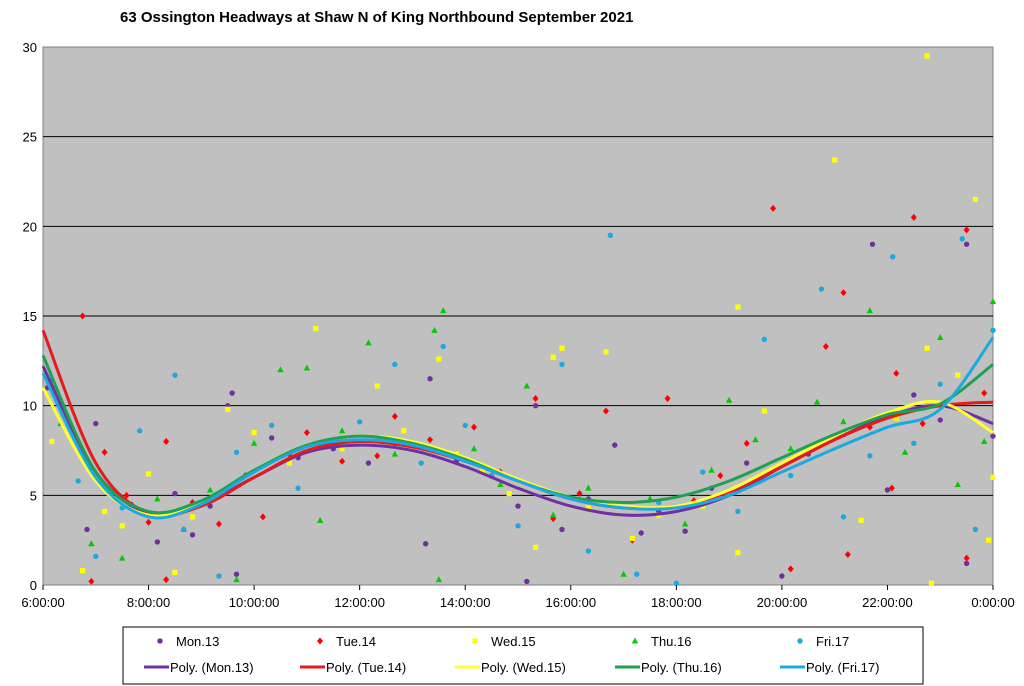 This screenshot has height=686, width=1024. I want to click on y-tick-label: 5, so click(33, 495).